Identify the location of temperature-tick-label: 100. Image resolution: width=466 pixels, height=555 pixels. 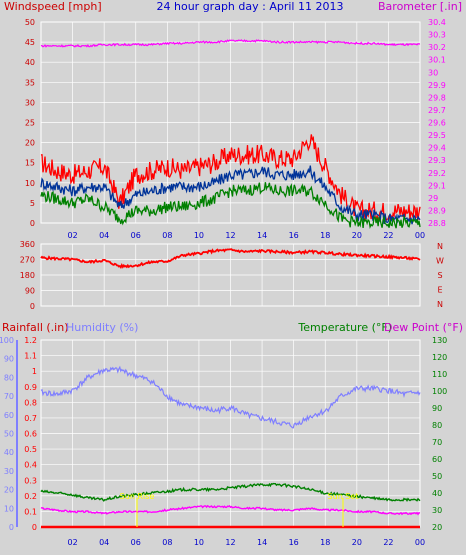
(439, 391).